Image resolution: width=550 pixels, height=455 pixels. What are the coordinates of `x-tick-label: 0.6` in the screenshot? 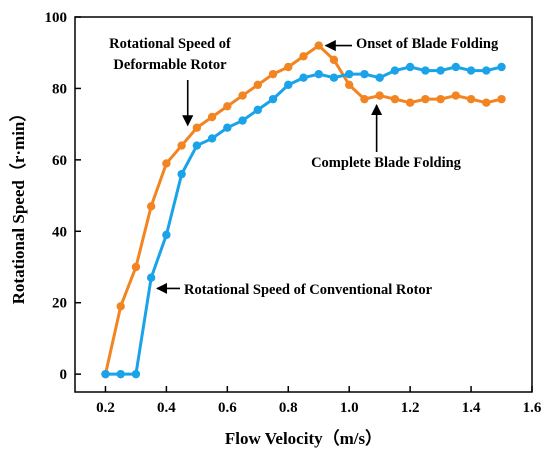 It's located at (227, 408).